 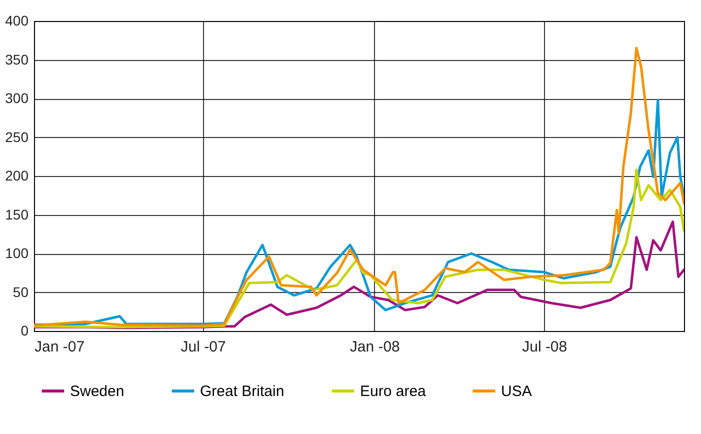 I want to click on x-tick-label: Jul -08, so click(x=545, y=347).